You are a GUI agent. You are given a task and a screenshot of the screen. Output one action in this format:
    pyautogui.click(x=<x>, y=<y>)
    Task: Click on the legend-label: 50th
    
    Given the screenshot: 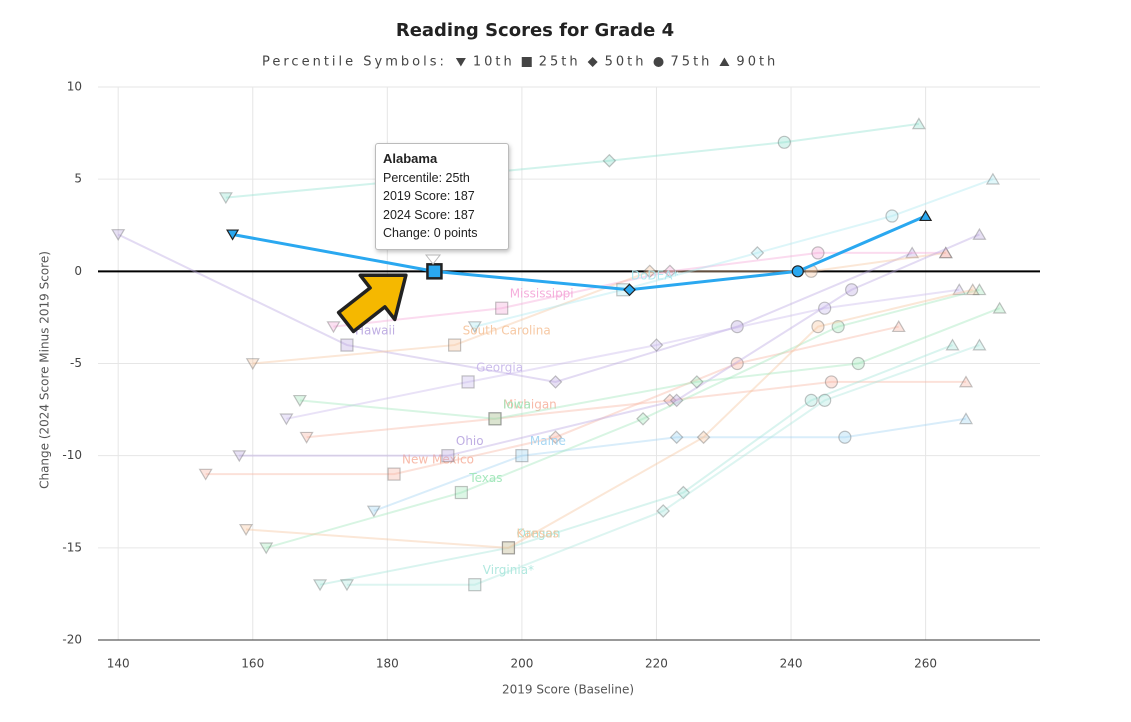 What is the action you would take?
    pyautogui.click(x=626, y=62)
    